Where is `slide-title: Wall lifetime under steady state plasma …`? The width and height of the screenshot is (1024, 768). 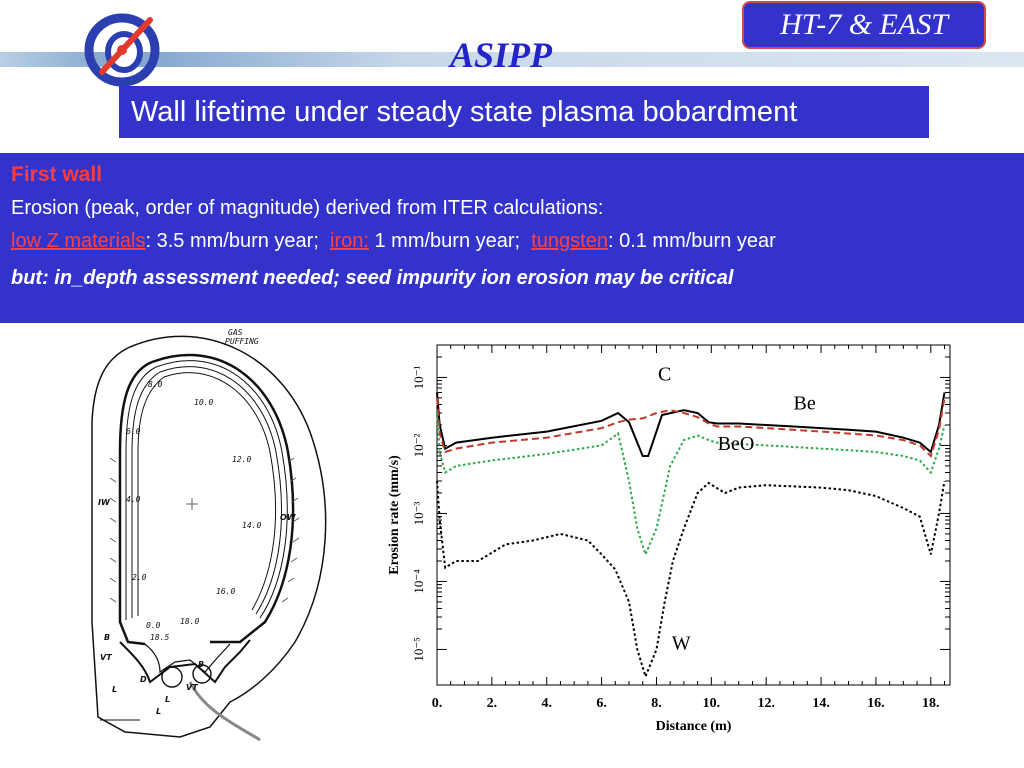 slide-title: Wall lifetime under steady state plasma … is located at coordinates (524, 112).